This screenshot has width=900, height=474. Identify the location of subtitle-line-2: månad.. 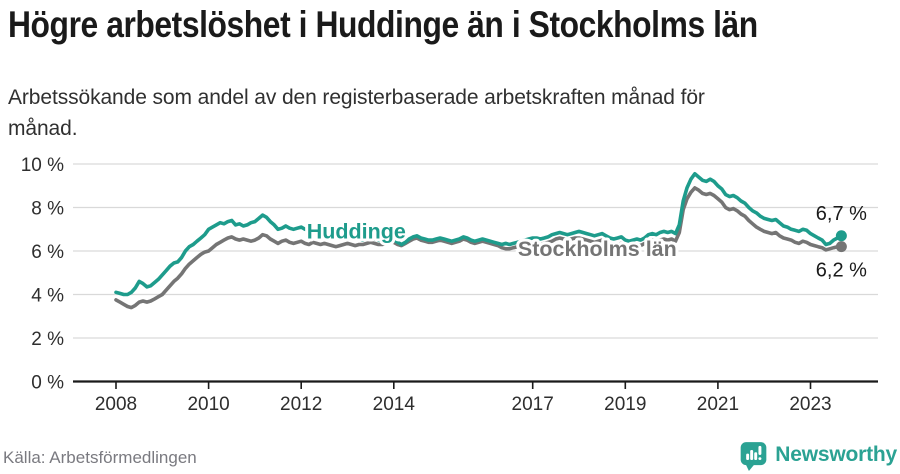
(43, 128).